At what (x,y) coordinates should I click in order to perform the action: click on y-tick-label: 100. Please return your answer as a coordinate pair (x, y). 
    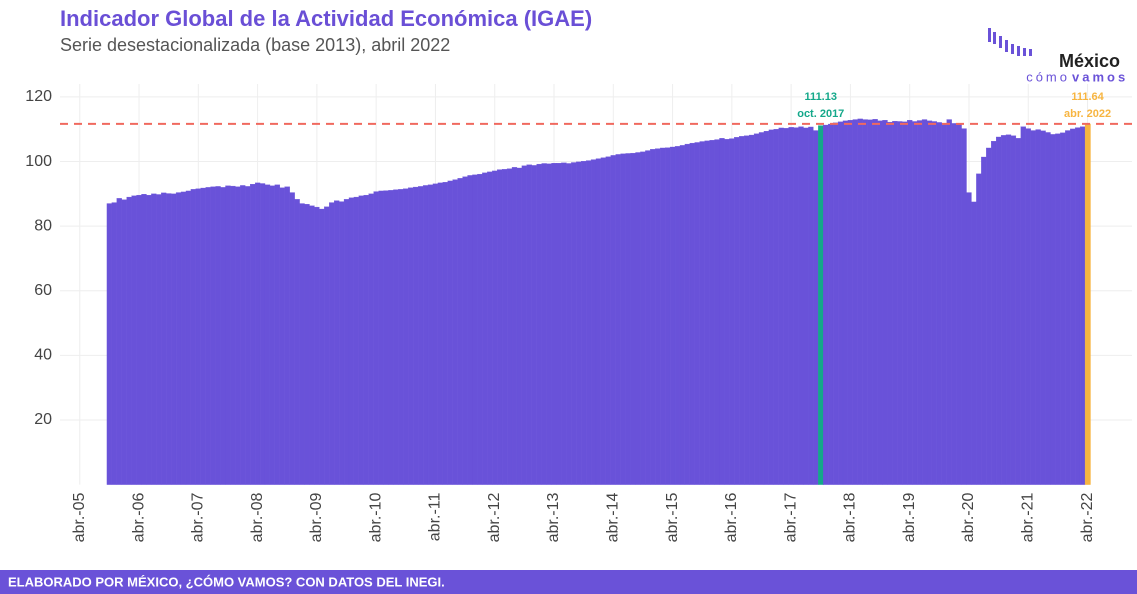
    Looking at the image, I should click on (38, 161).